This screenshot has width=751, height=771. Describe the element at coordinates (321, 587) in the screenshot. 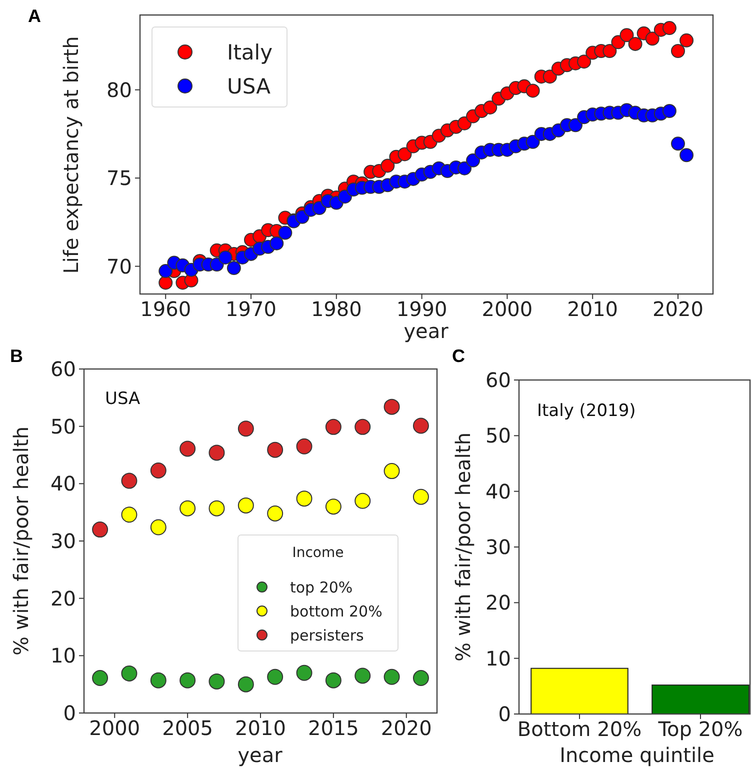

I see `legend-label: top 20%` at that location.